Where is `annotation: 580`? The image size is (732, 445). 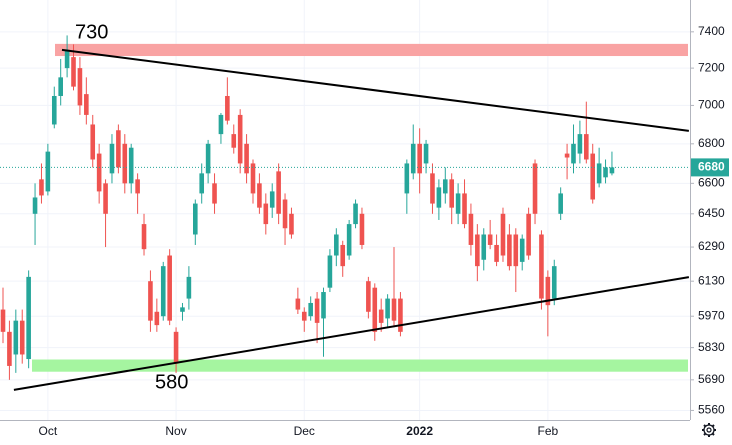
annotation: 580 is located at coordinates (171, 382).